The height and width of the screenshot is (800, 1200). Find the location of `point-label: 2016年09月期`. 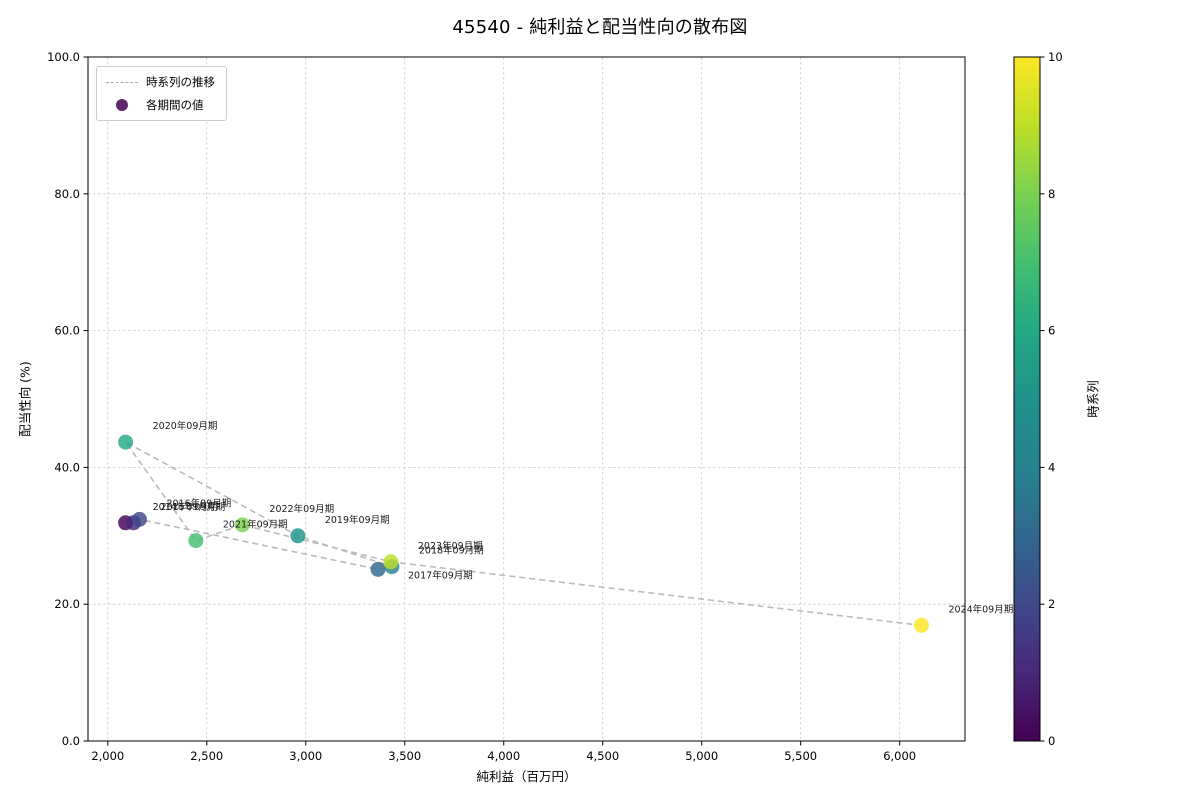

point-label: 2016年09月期 is located at coordinates (198, 503).